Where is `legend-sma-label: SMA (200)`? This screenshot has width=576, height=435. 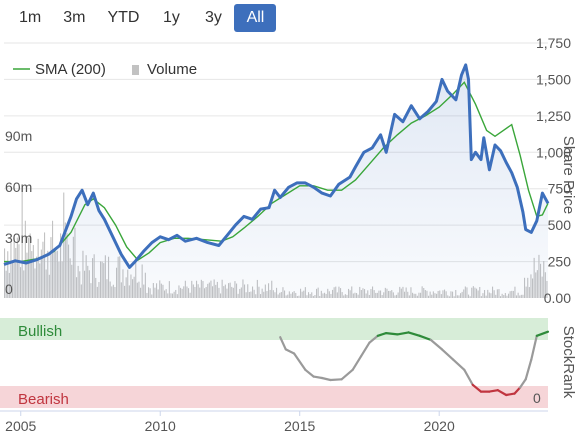
legend-sma-label: SMA (200) is located at coordinates (70, 69).